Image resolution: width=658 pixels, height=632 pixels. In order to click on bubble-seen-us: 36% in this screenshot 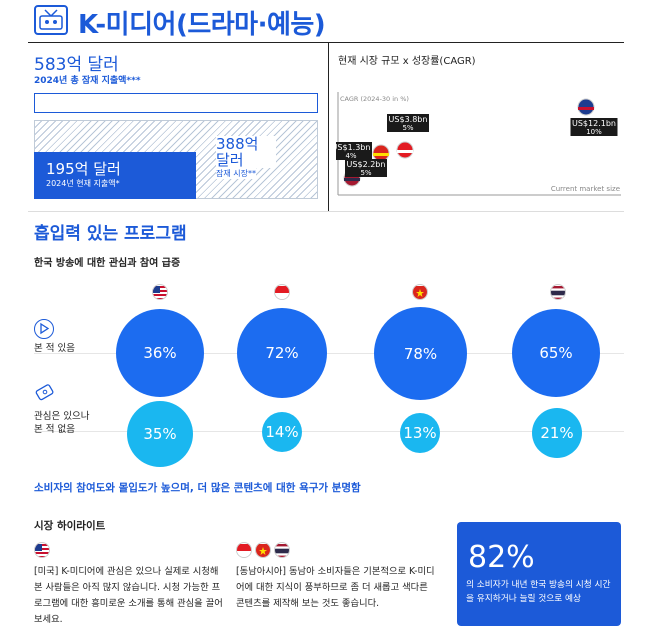, I will do `click(160, 353)`.